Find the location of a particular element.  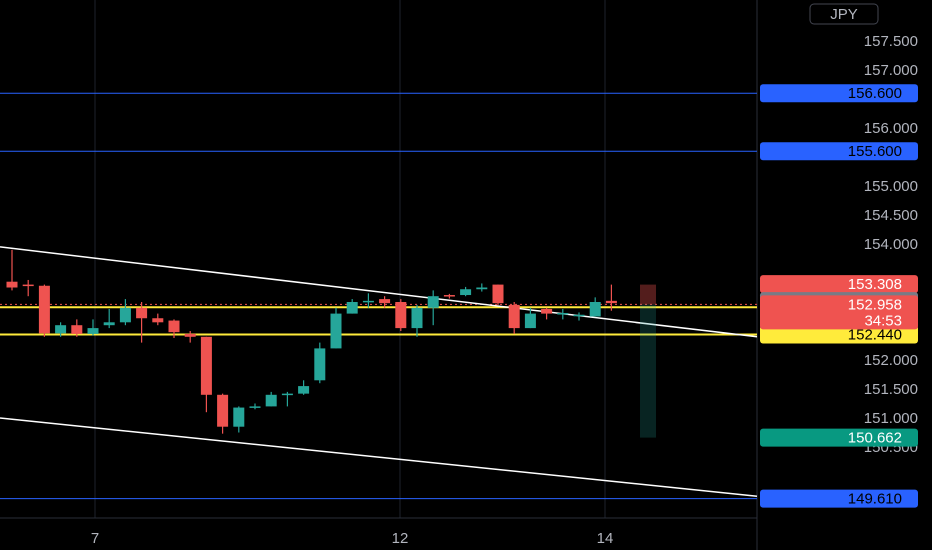

time-tick-label: 14 is located at coordinates (605, 538).